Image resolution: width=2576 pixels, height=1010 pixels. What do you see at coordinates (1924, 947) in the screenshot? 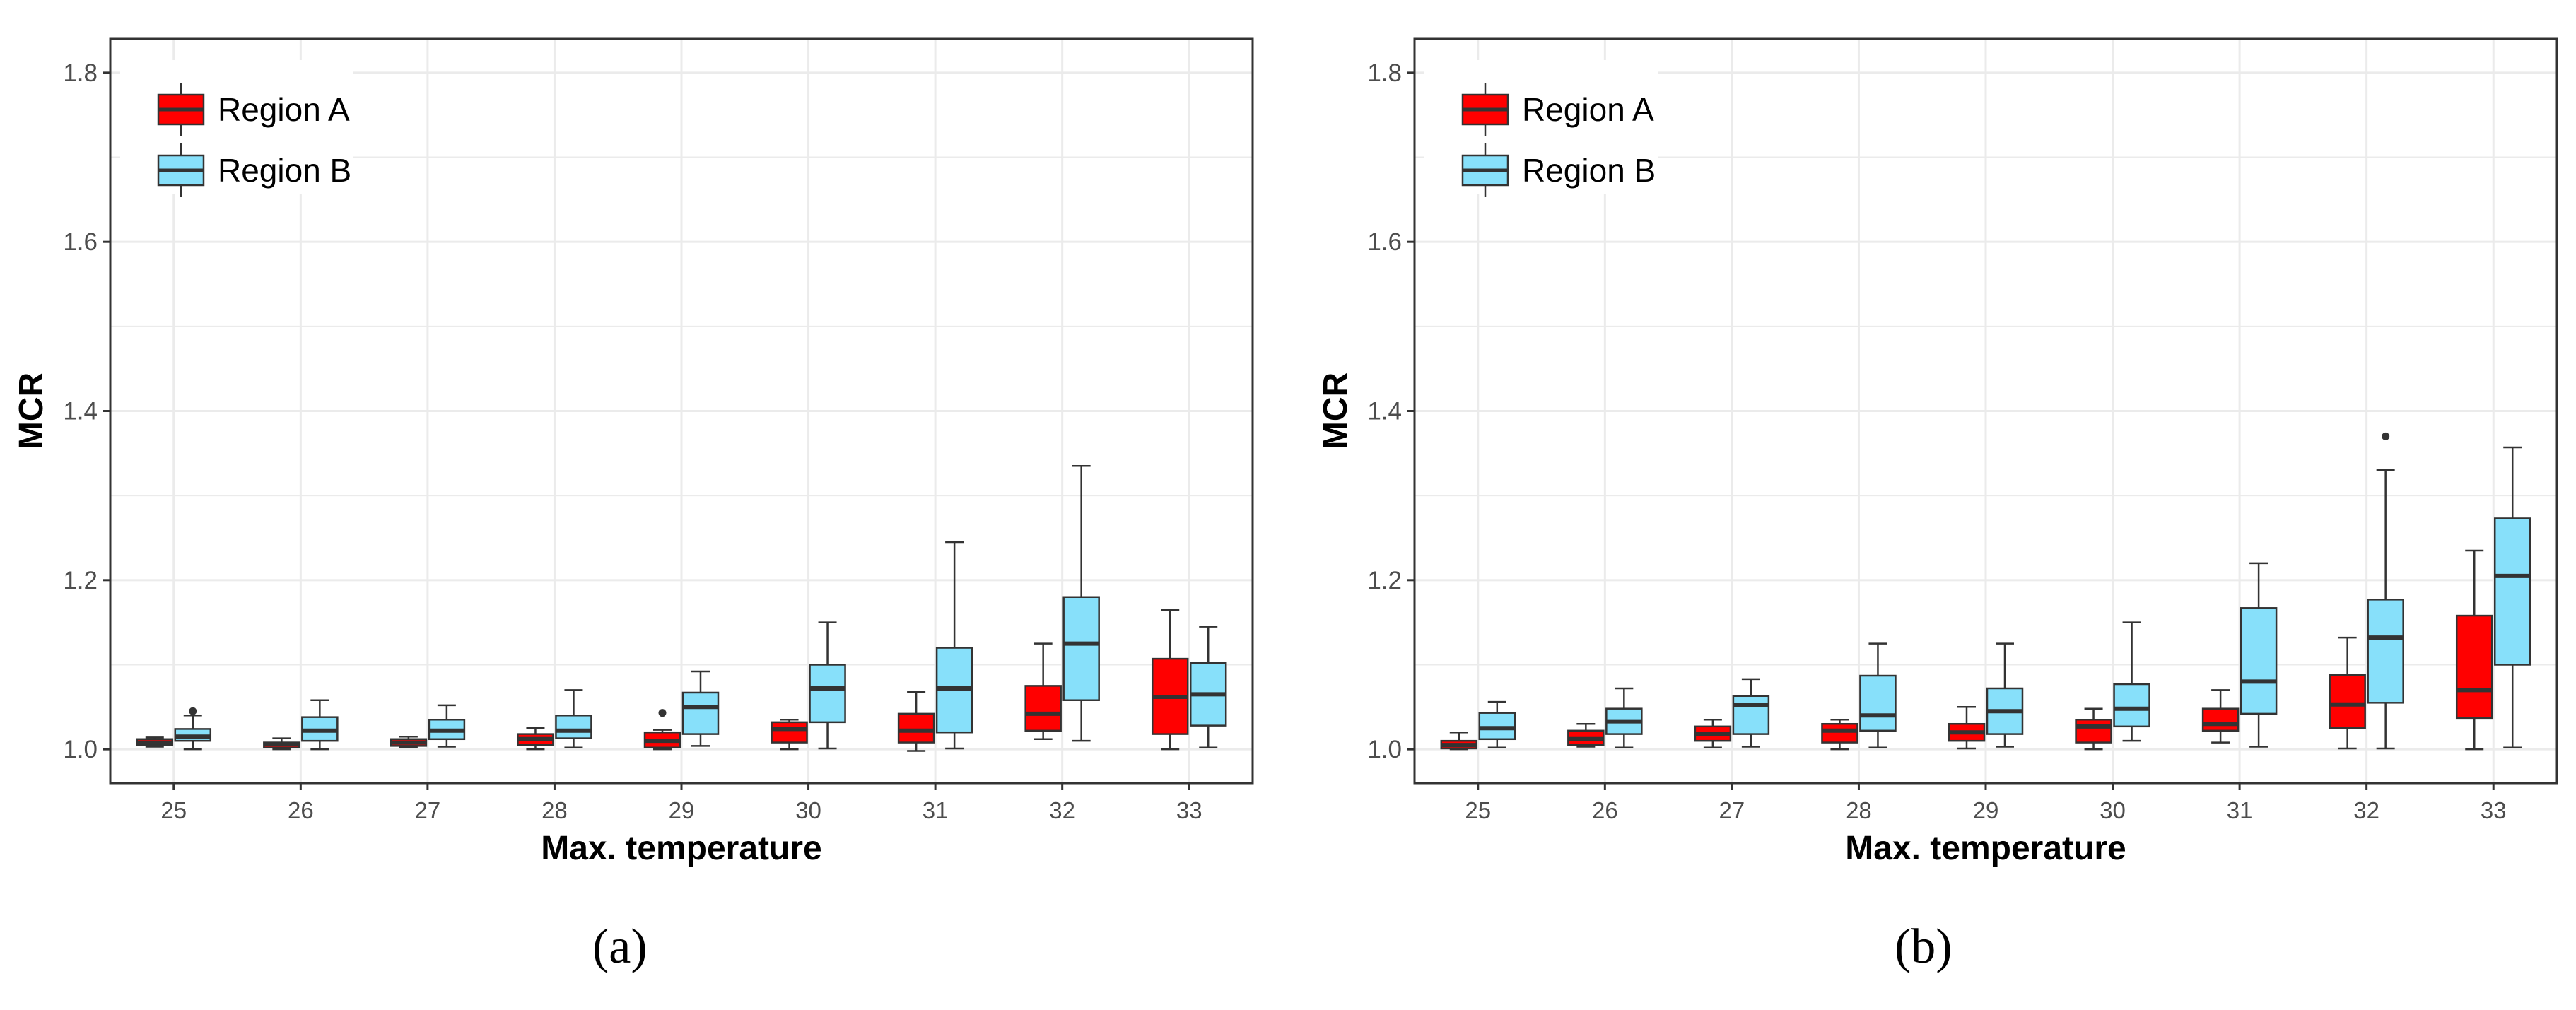
I see `panel-label-b: (b)` at bounding box center [1924, 947].